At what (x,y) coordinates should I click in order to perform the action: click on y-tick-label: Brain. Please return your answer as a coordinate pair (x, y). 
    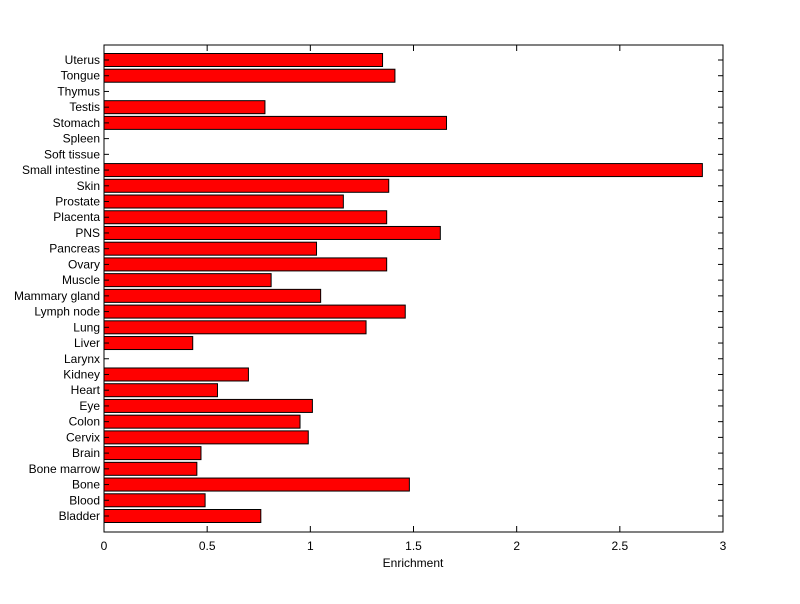
    Looking at the image, I should click on (86, 453).